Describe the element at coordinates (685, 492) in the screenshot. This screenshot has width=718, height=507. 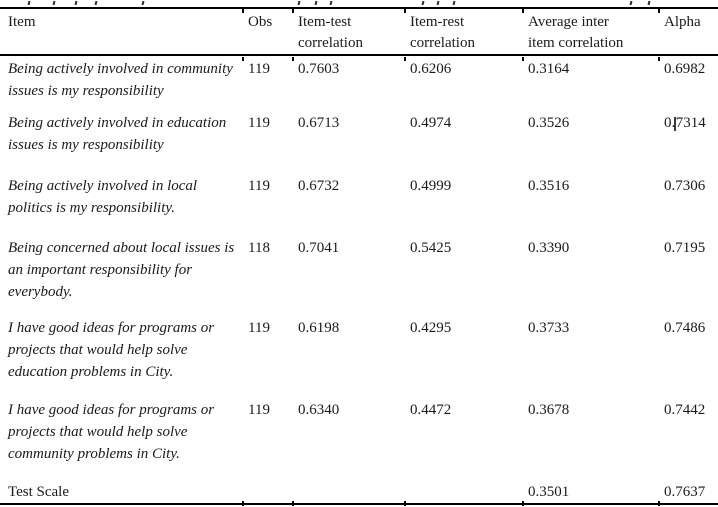
I see `alpha-cell: 0.7637` at that location.